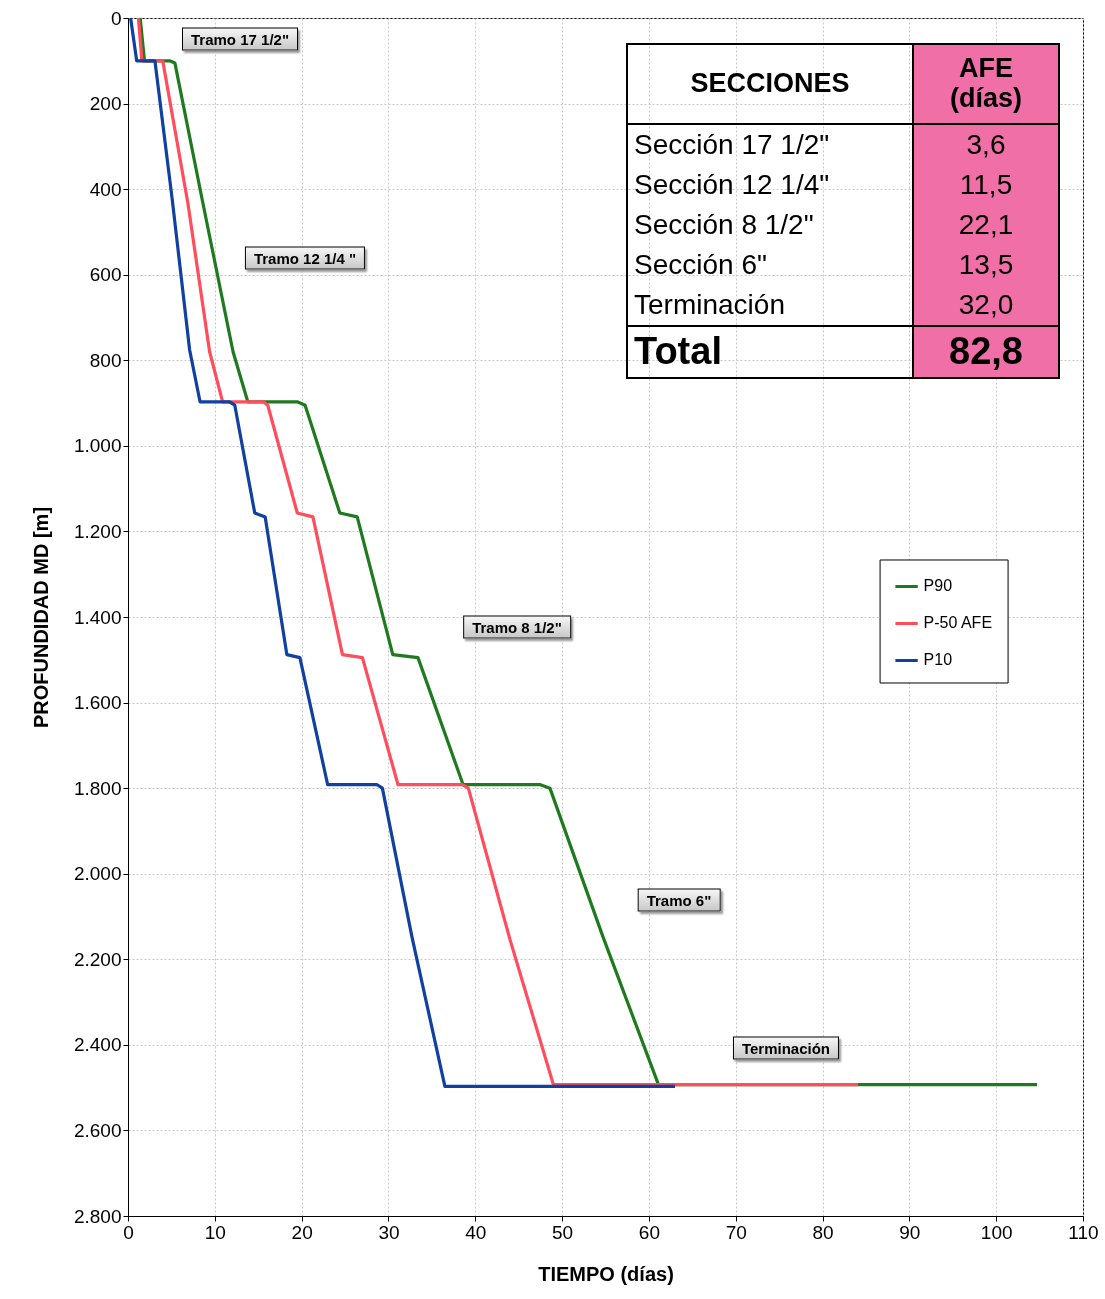 This screenshot has height=1299, width=1105. Describe the element at coordinates (40, 617) in the screenshot. I see `y-axis-title: PROFUNDIDAD MD [m]` at that location.